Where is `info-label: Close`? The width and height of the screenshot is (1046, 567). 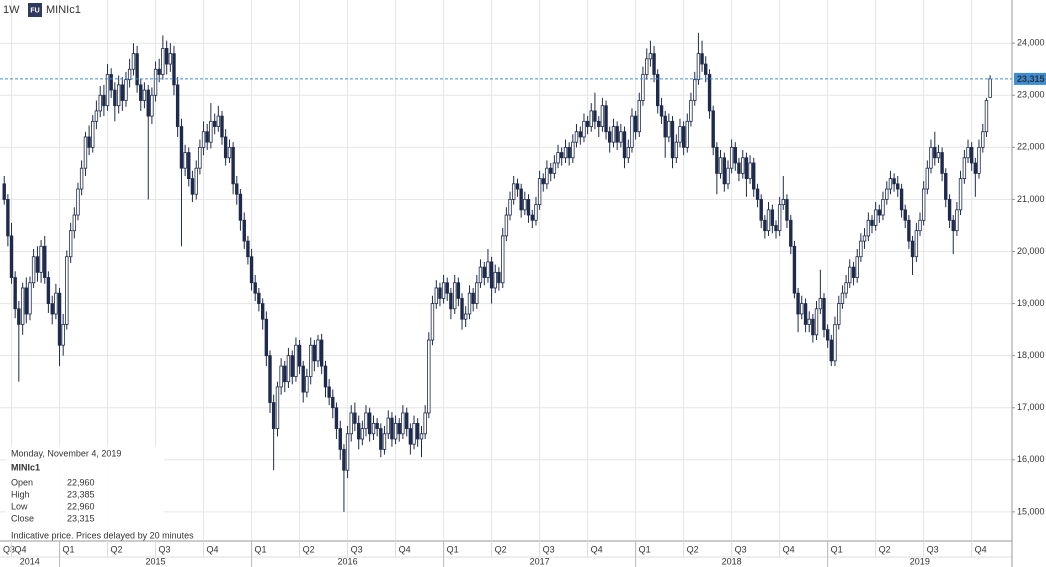
info-label: Close is located at coordinates (22, 518).